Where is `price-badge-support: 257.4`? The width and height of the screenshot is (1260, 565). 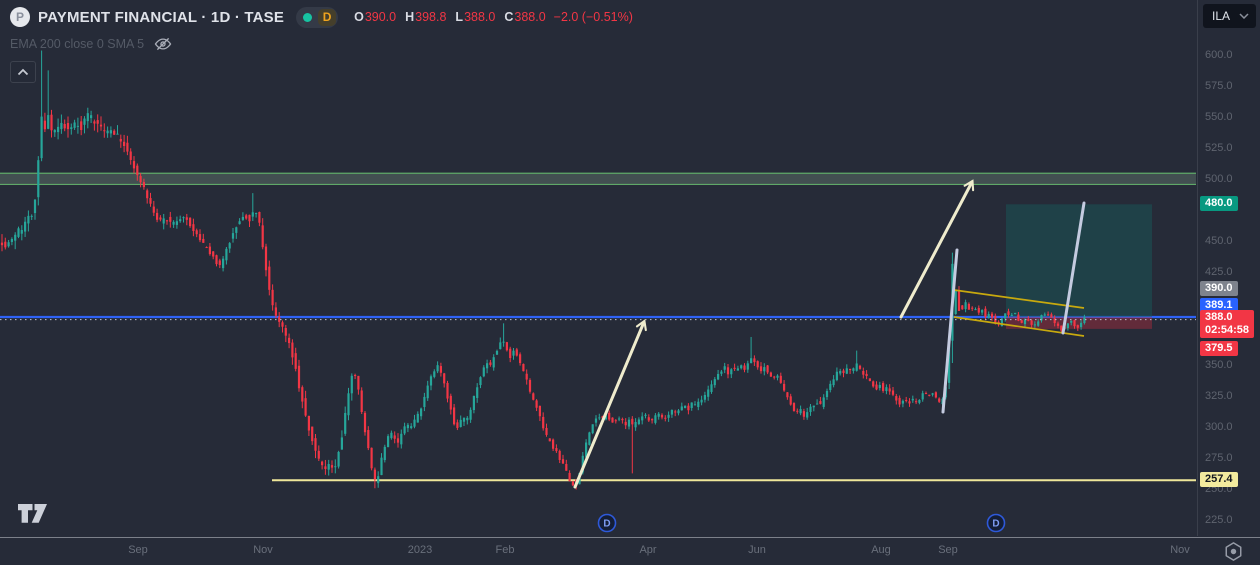 price-badge-support: 257.4 is located at coordinates (1219, 480).